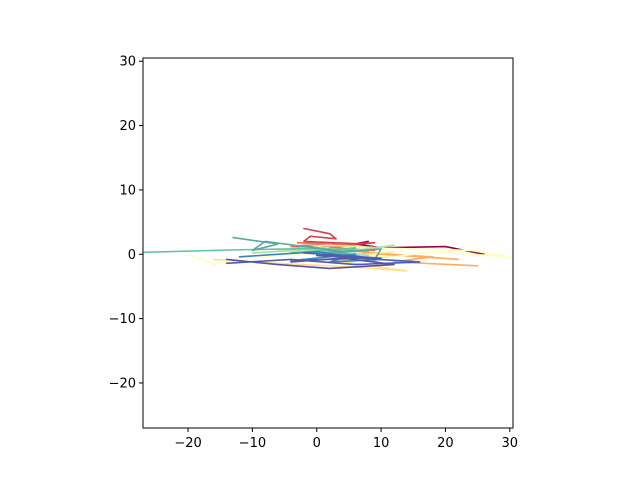  I want to click on y-tick-label: 20, so click(127, 126).